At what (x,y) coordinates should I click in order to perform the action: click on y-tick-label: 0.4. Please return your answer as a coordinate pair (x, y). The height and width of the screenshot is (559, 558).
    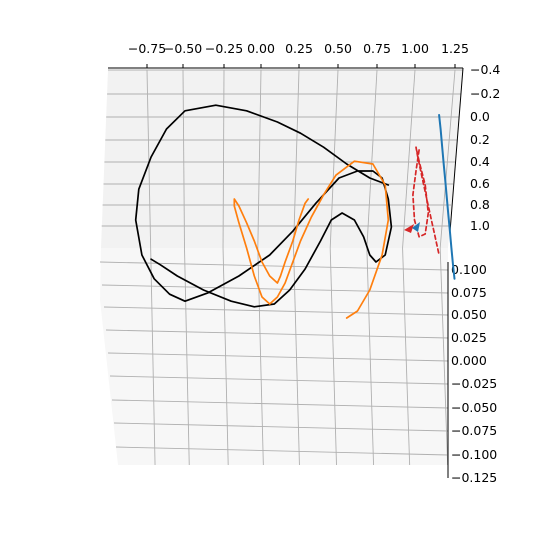
    Looking at the image, I should click on (480, 161).